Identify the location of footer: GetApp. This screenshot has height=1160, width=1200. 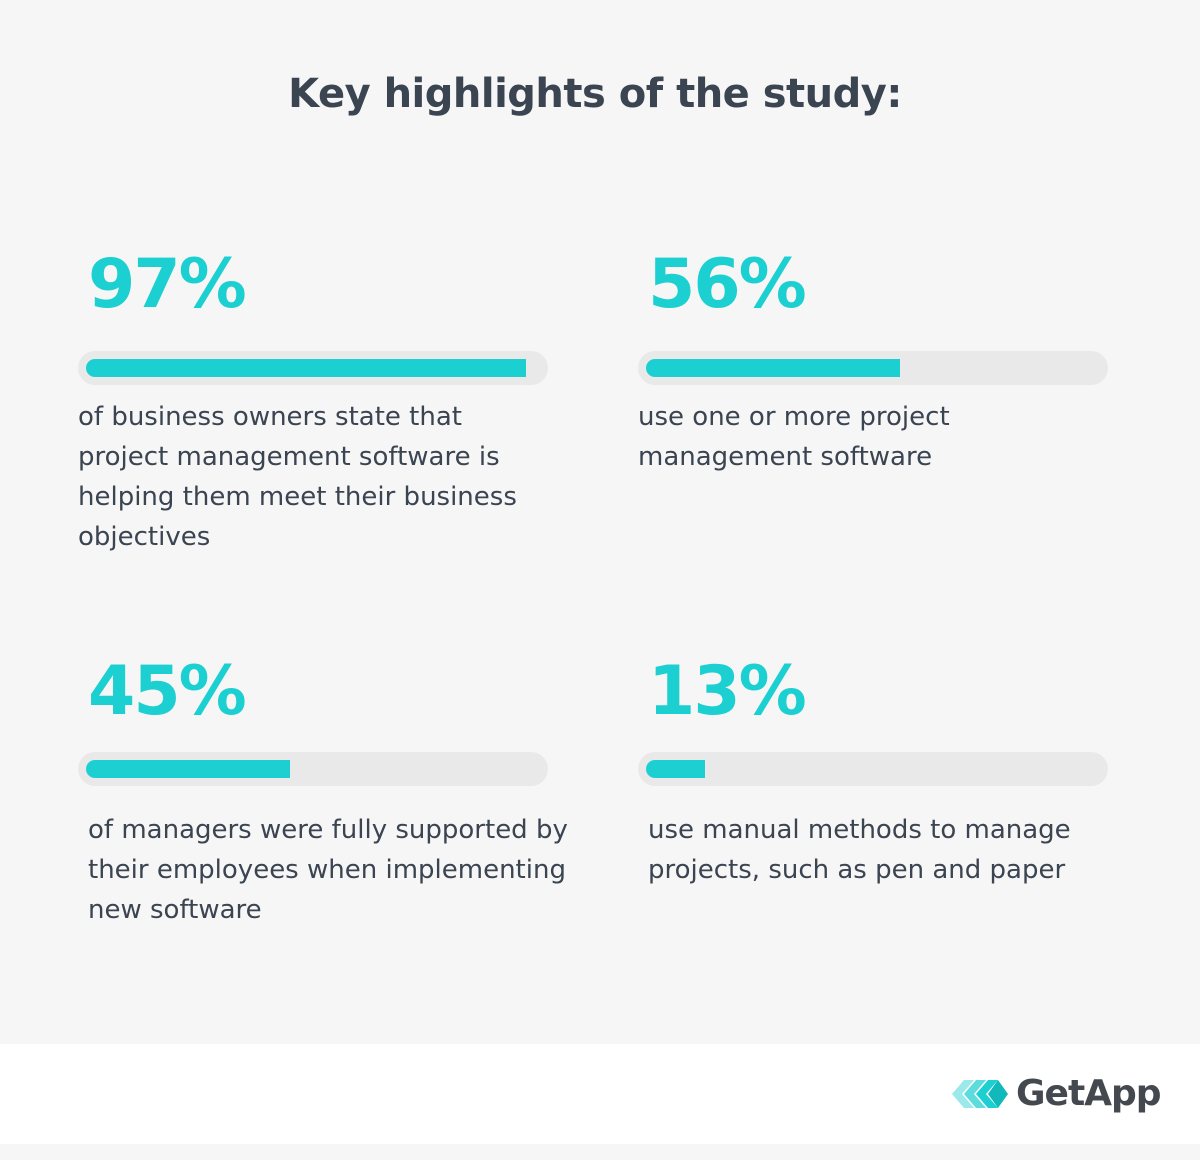
(600, 1094).